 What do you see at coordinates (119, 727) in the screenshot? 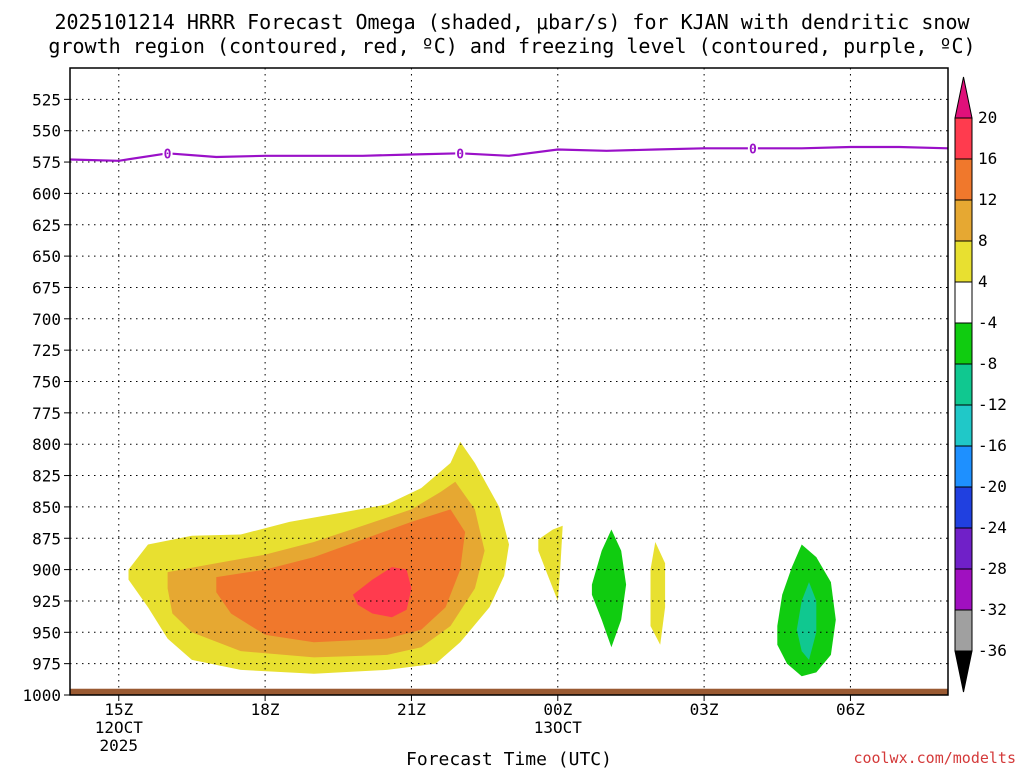
I see `x-tick-date: 12OCT` at bounding box center [119, 727].